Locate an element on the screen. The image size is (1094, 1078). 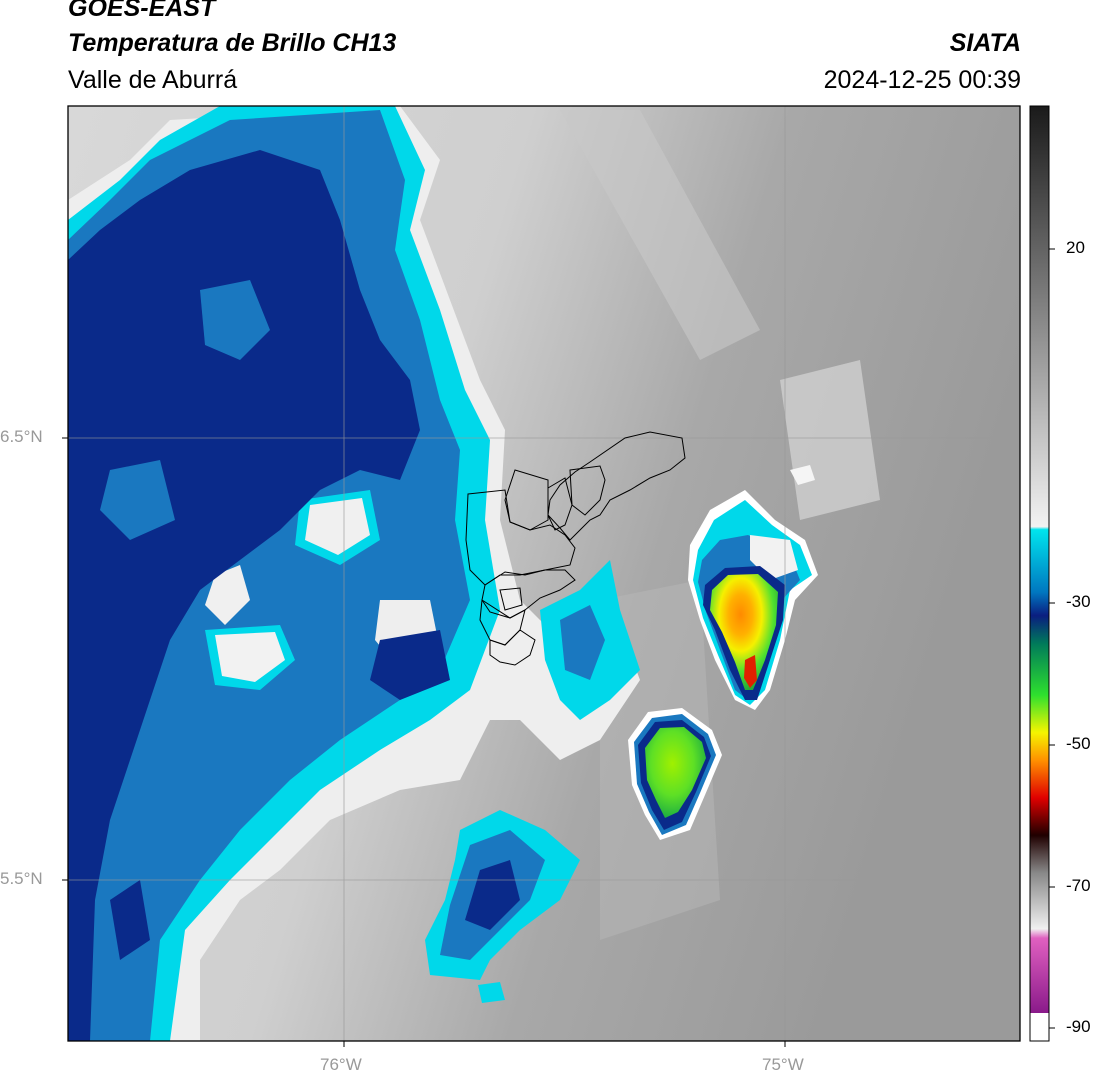
timestamp: 2024-12-25 00:39 is located at coordinates (922, 80).